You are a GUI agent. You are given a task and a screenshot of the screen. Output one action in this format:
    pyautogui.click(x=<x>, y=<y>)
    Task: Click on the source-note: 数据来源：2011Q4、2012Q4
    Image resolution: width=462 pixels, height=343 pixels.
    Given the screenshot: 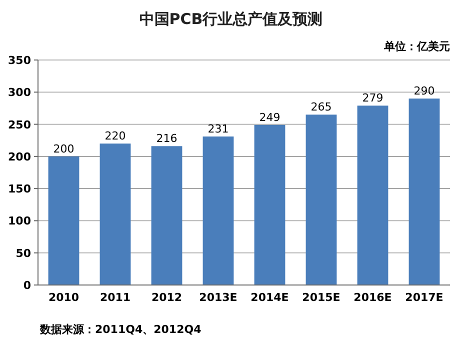 What is the action you would take?
    pyautogui.click(x=120, y=329)
    